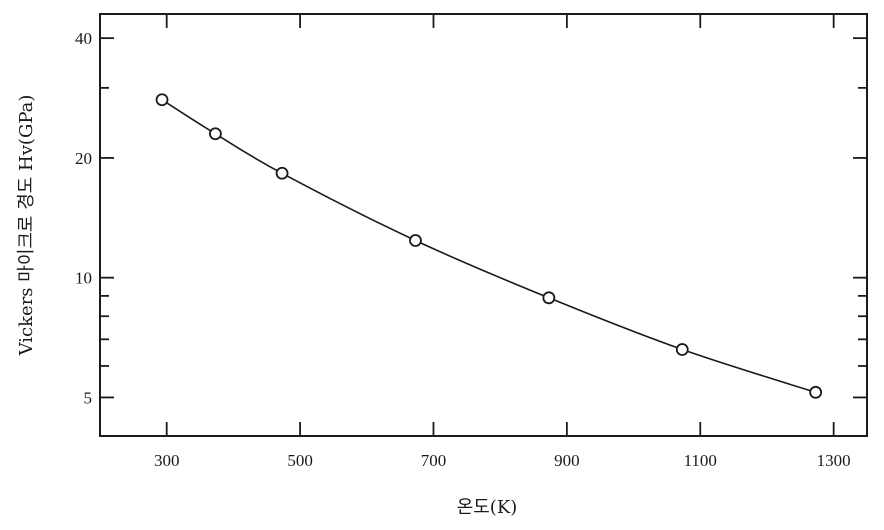 The height and width of the screenshot is (530, 884). I want to click on x-tick-label: 1300, so click(834, 460).